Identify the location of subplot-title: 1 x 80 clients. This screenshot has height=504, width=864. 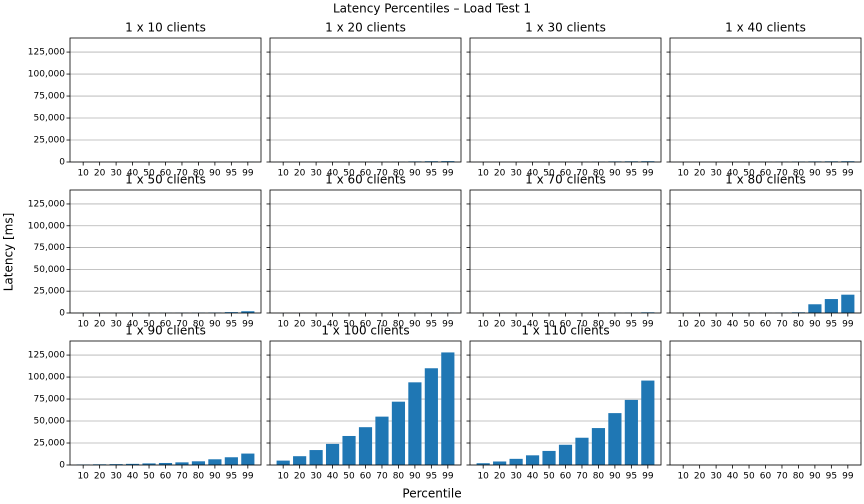
(765, 180).